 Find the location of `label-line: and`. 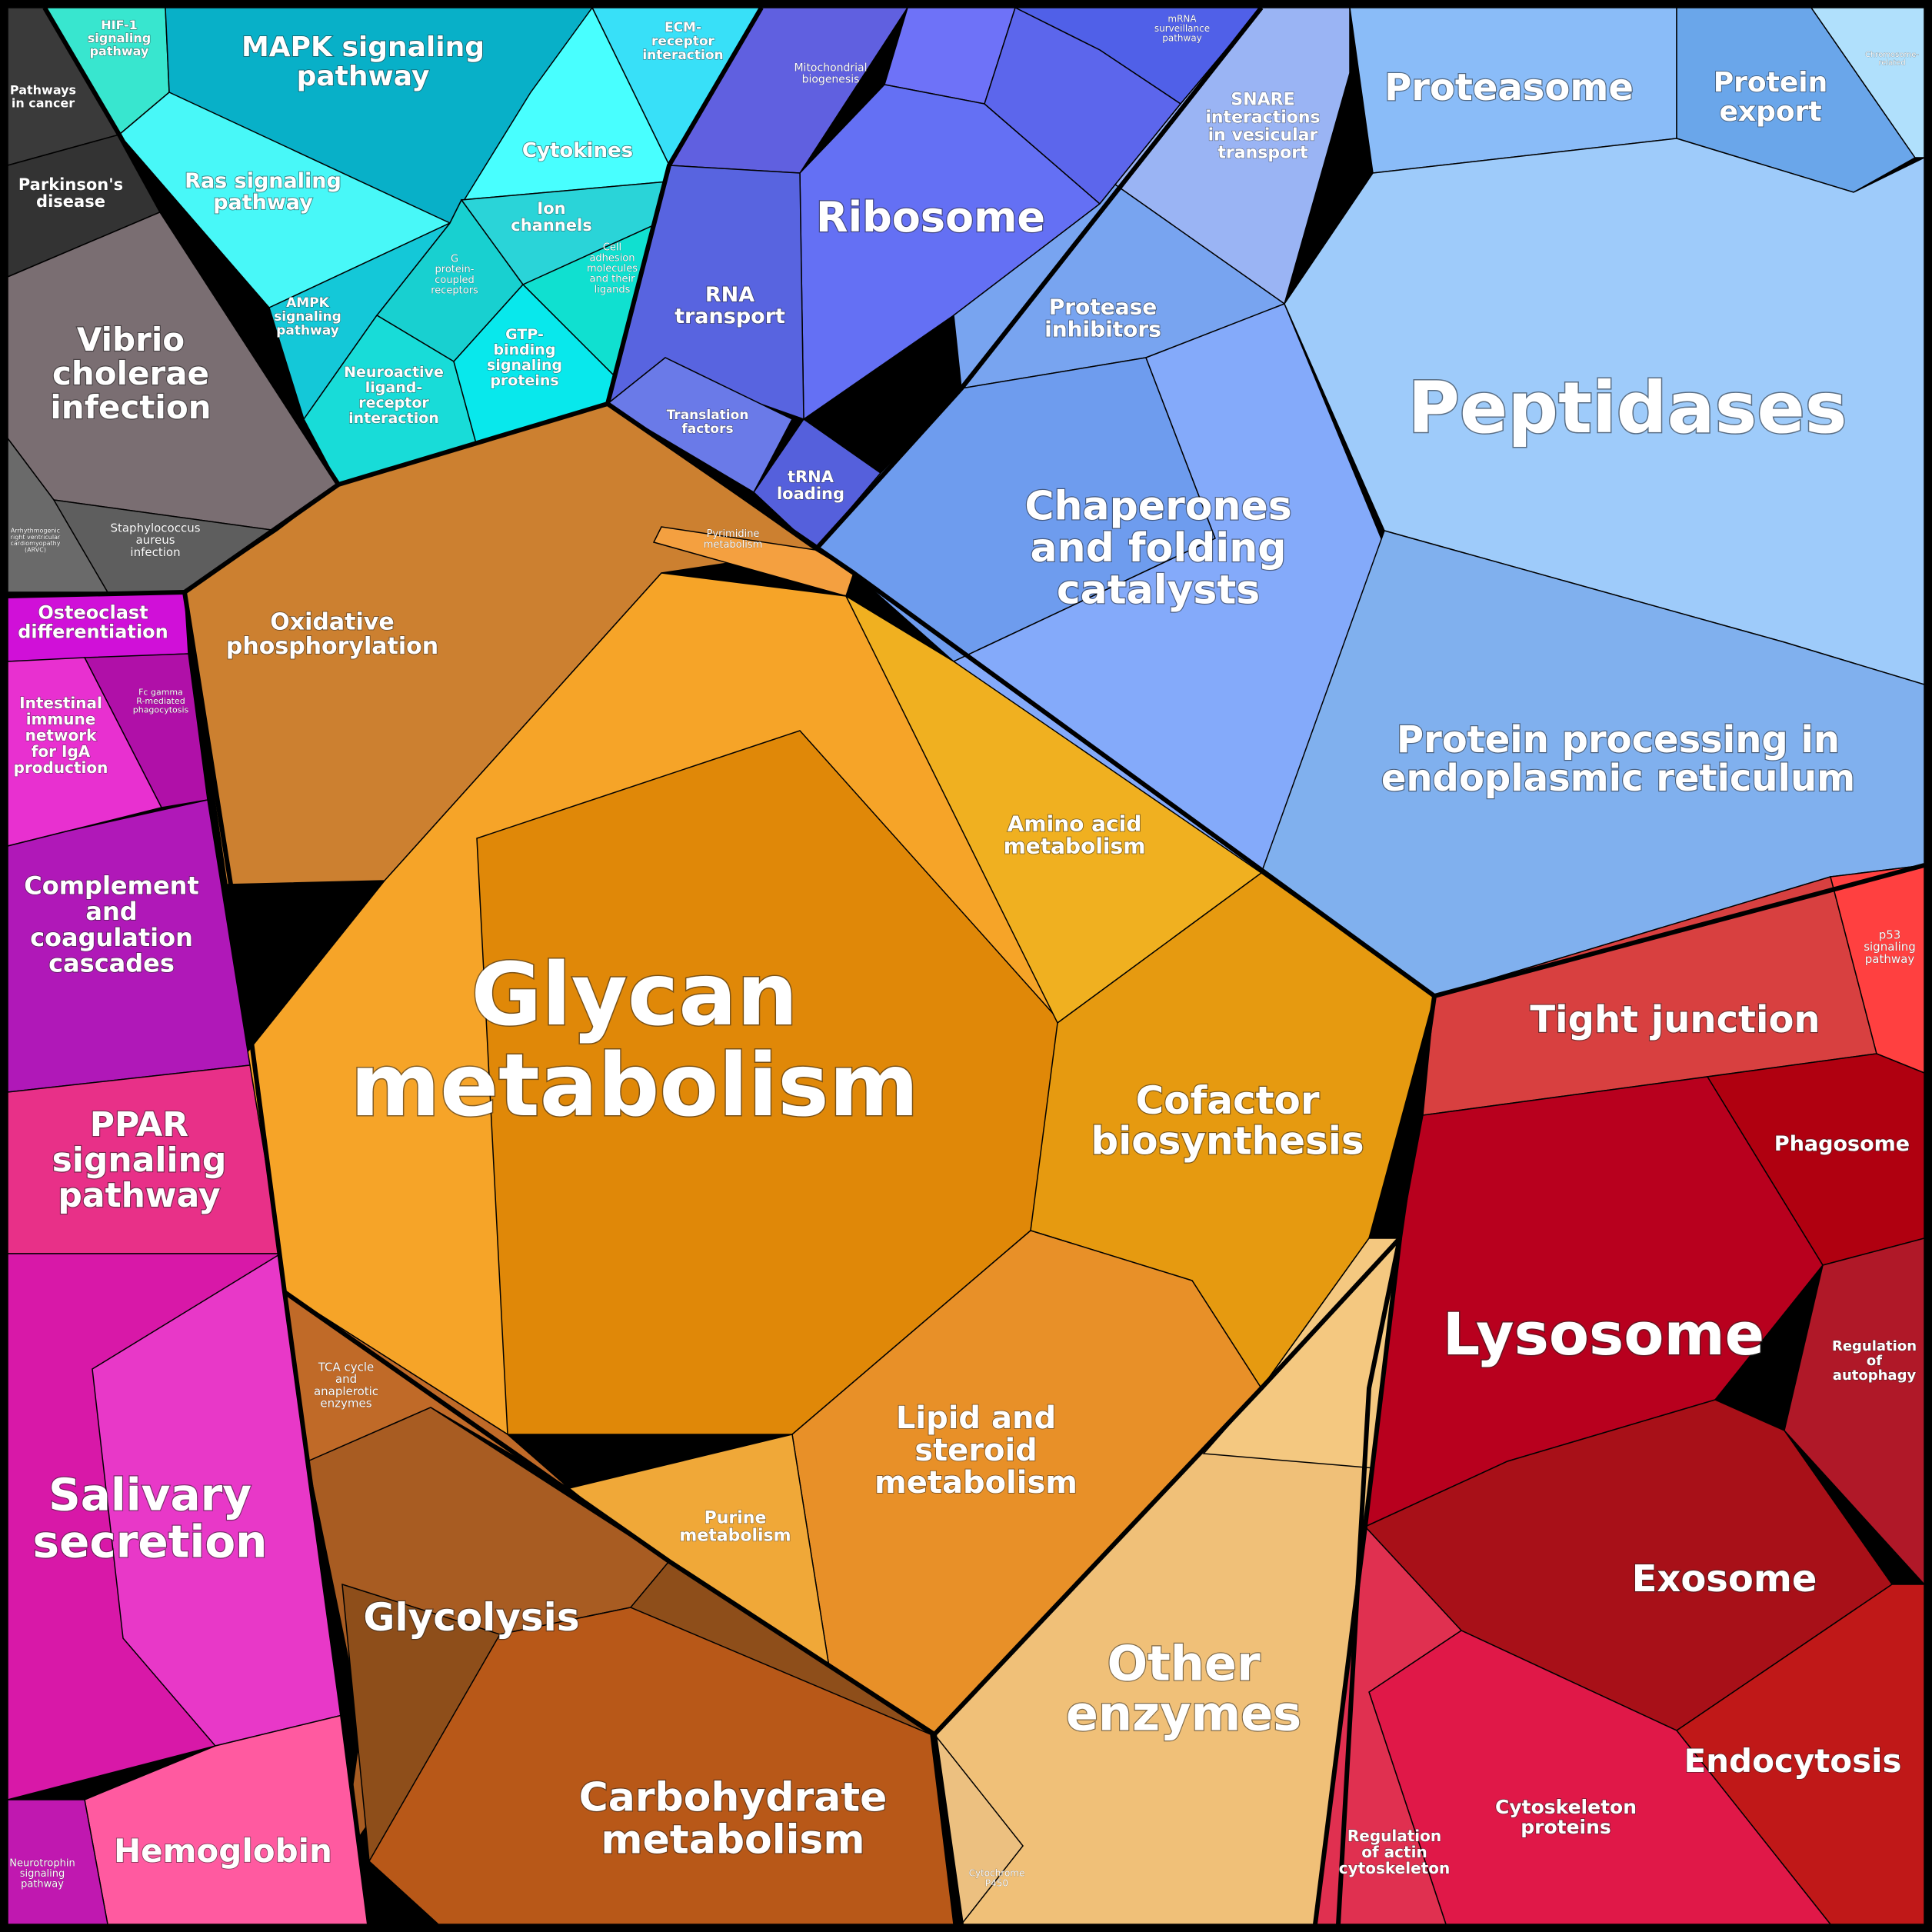

label-line: and is located at coordinates (346, 1379).